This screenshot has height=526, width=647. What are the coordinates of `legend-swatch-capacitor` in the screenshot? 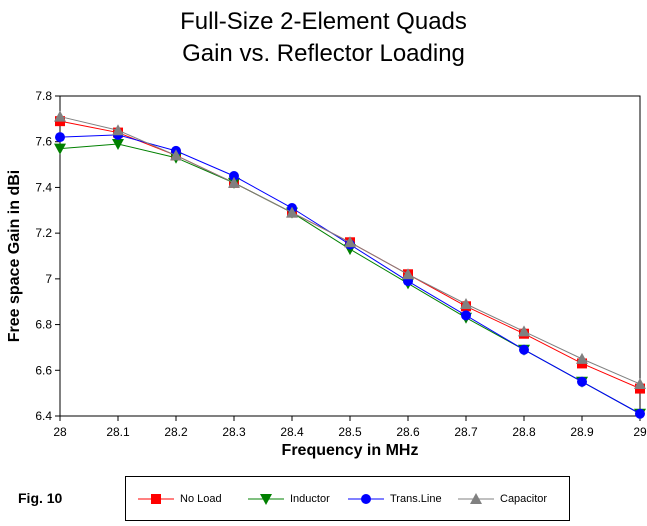 It's located at (476, 498).